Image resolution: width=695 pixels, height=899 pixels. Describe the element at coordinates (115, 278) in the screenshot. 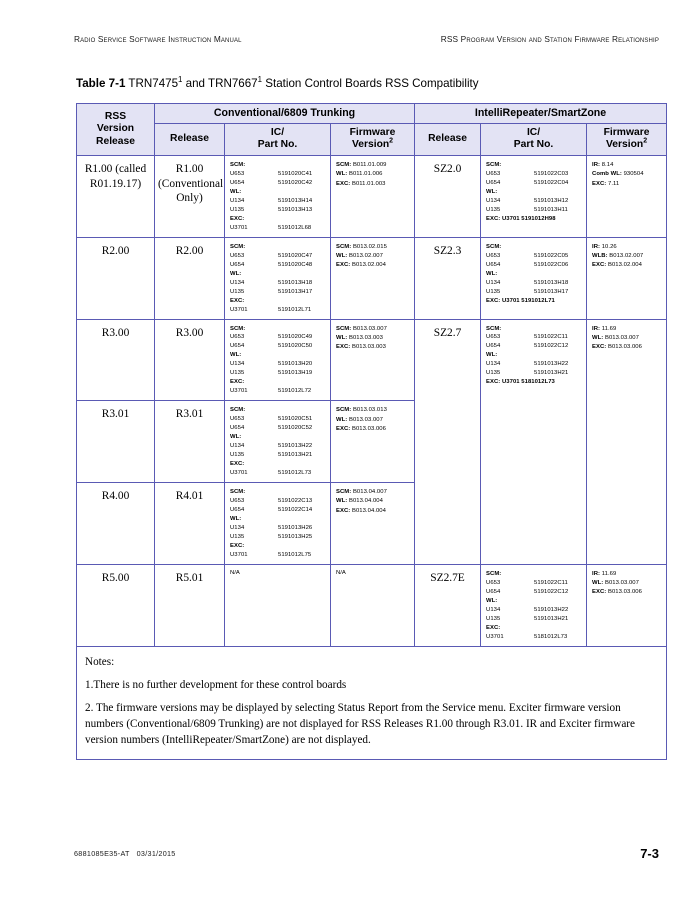

I see `cell-rss-release: R2.00` at that location.